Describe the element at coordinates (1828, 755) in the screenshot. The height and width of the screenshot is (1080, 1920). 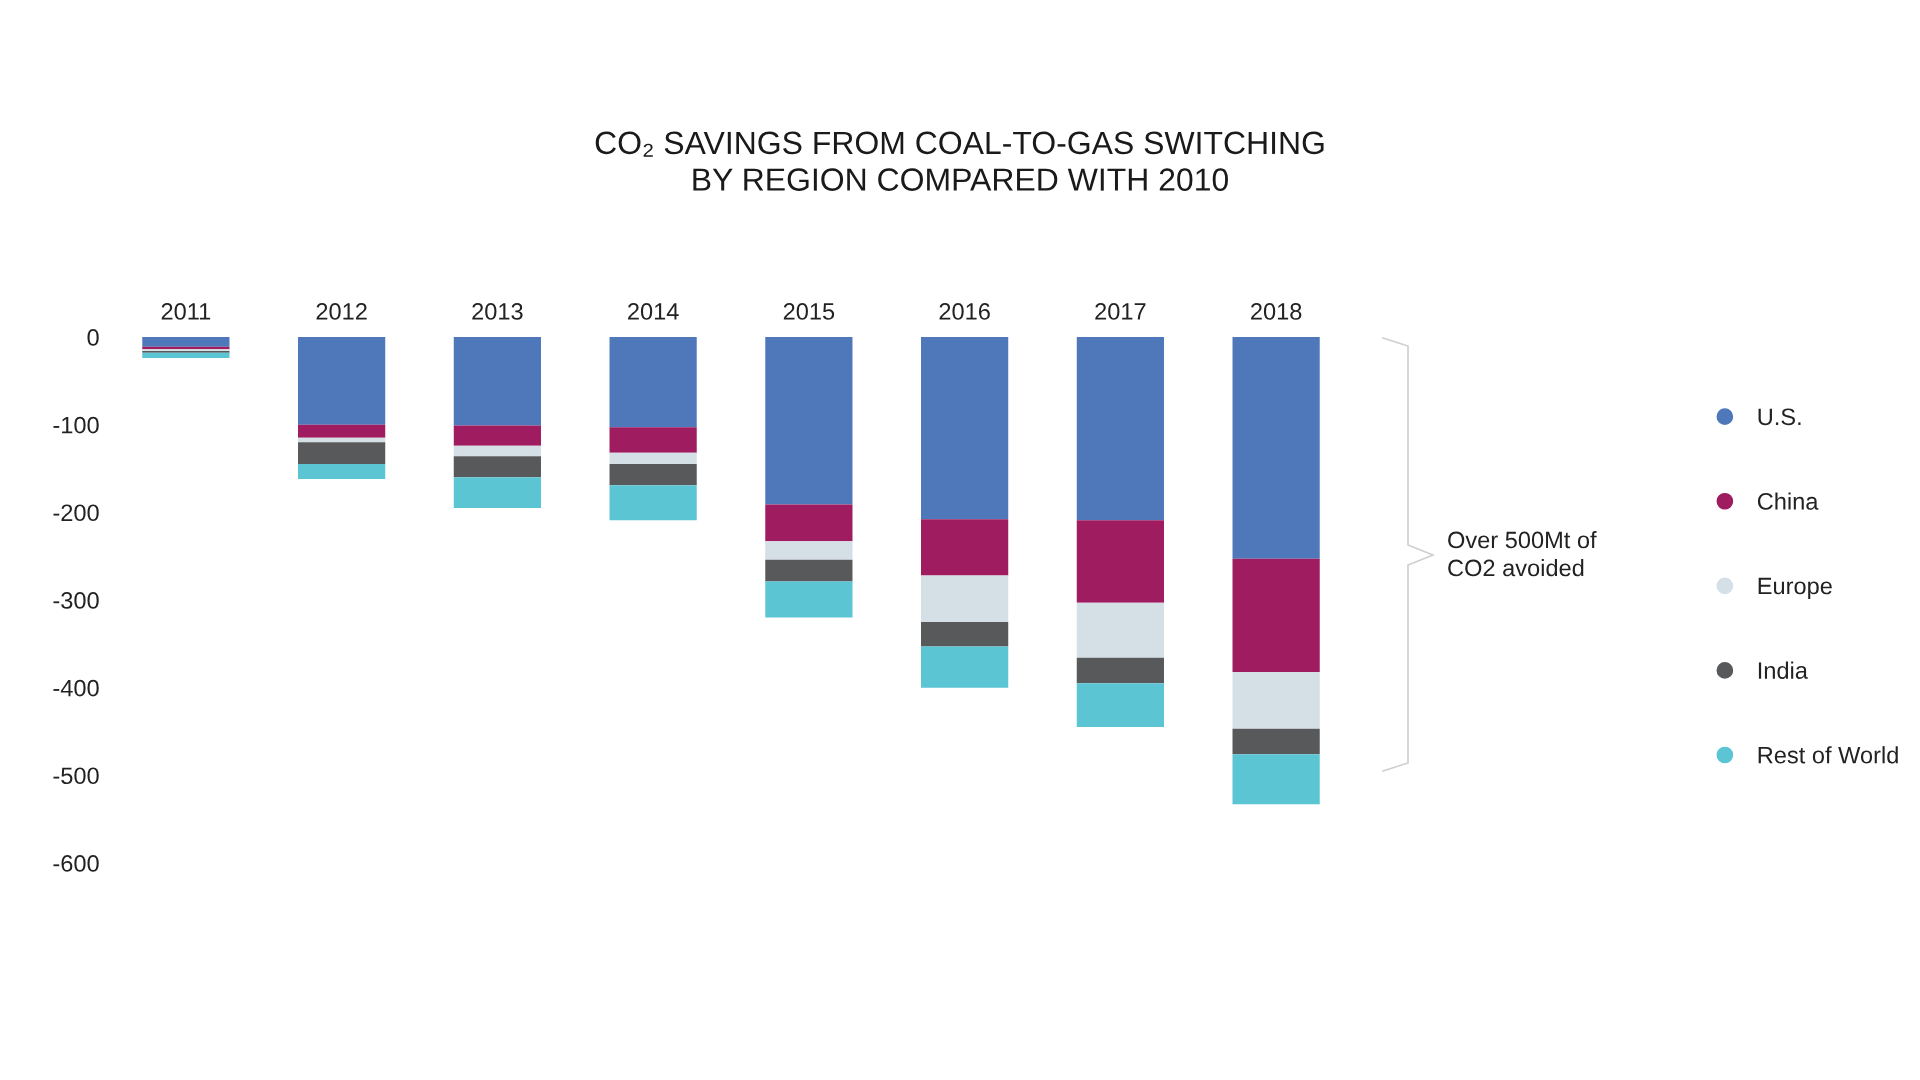
I see `legend-label: Rest of World` at that location.